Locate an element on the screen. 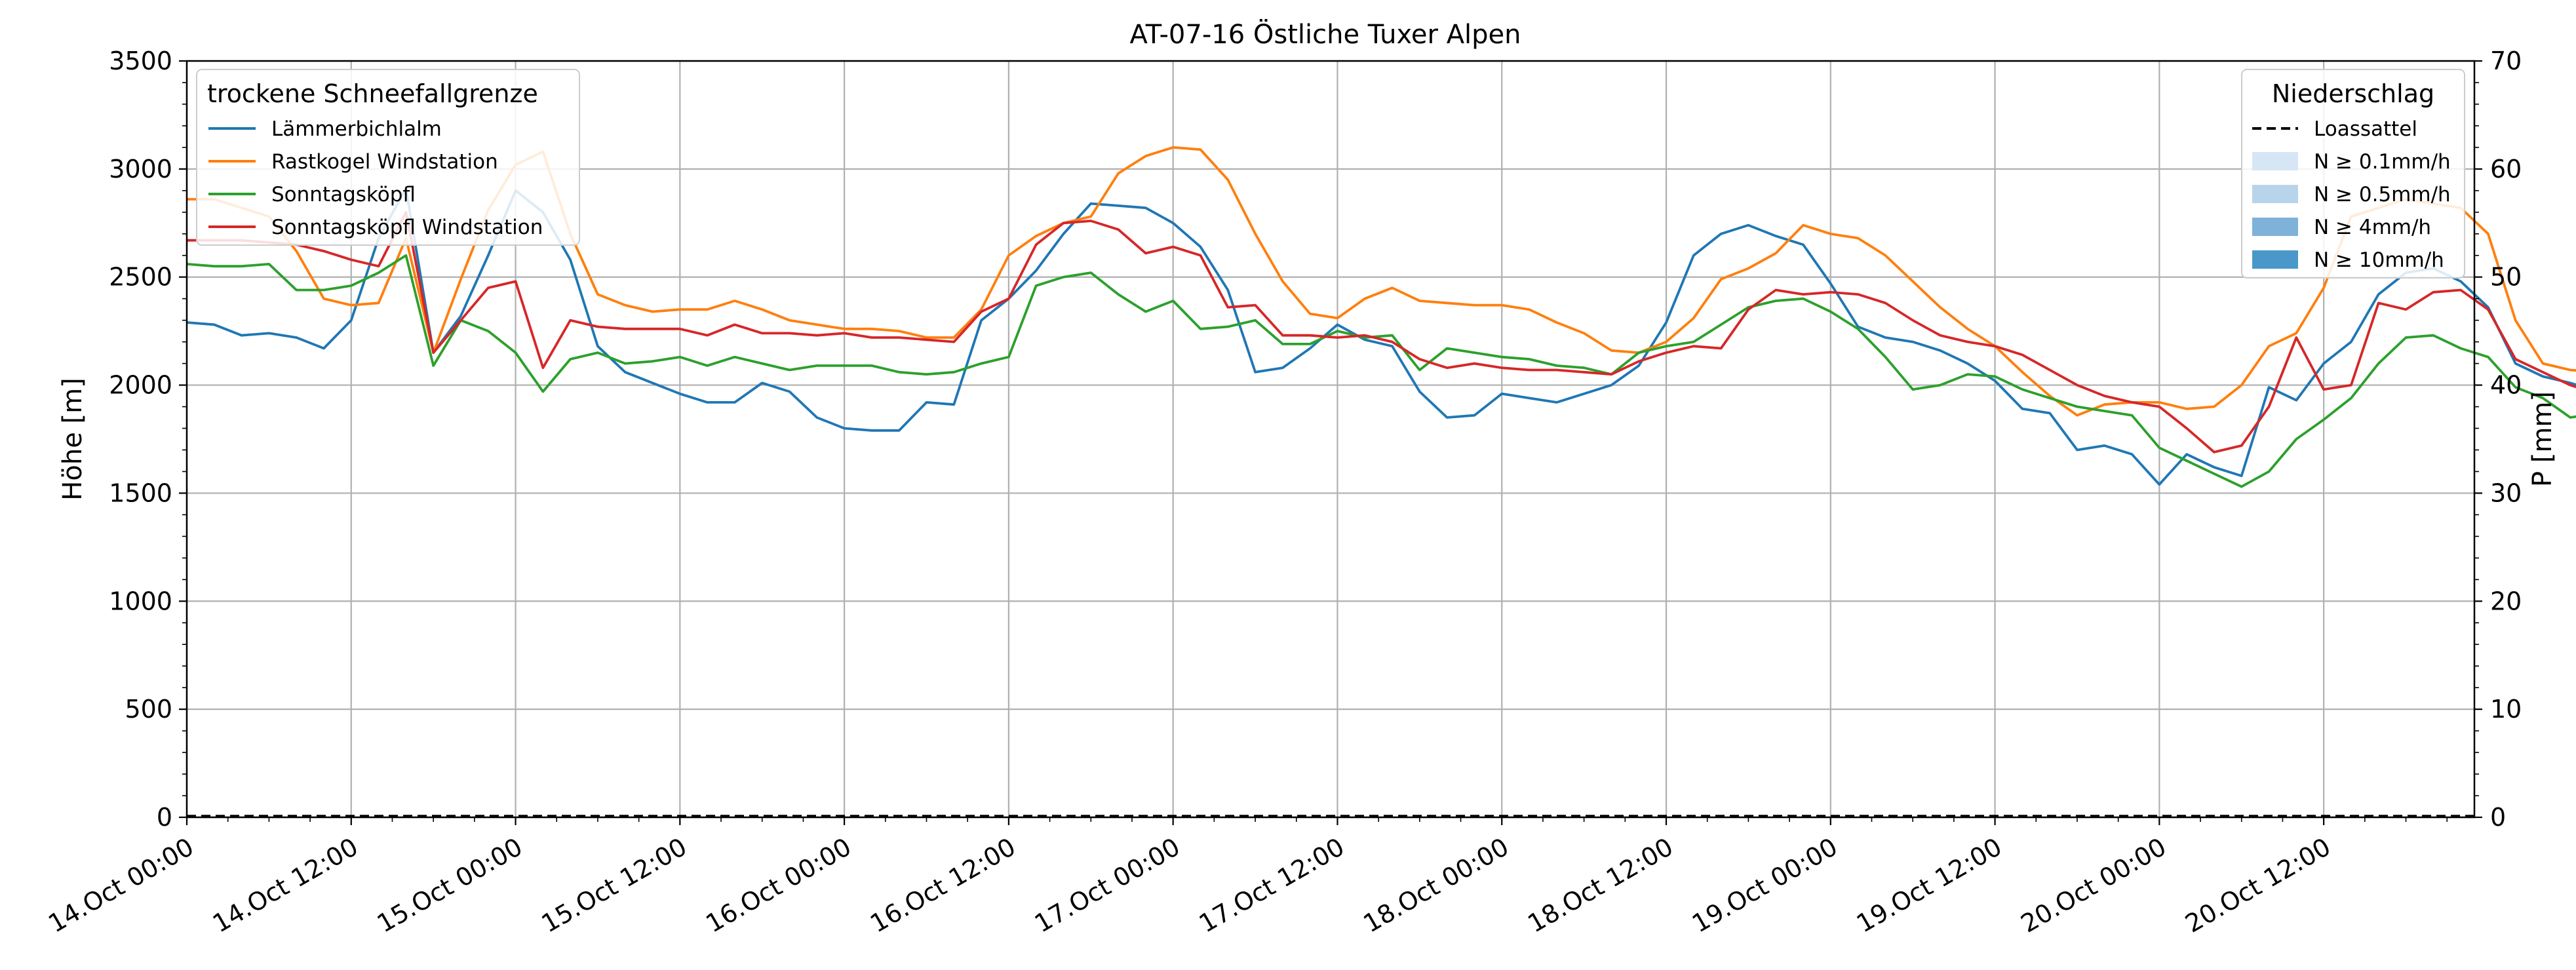 This screenshot has height=970, width=2576. y-tick-label: 0 is located at coordinates (164, 817).